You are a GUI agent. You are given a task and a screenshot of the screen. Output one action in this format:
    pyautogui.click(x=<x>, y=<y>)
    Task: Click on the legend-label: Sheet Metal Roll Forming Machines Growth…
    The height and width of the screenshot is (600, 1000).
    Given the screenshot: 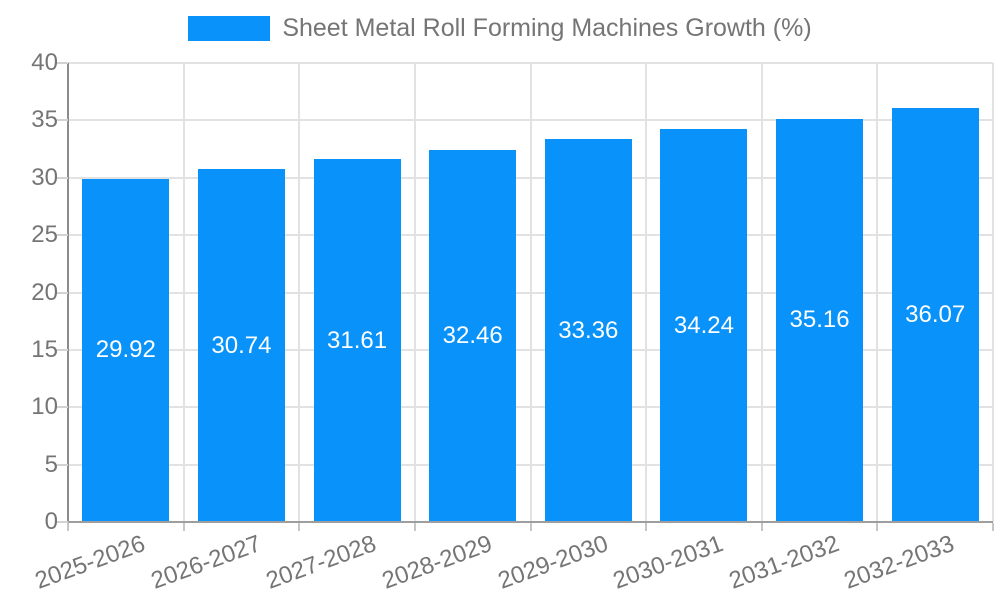 What is the action you would take?
    pyautogui.click(x=547, y=28)
    